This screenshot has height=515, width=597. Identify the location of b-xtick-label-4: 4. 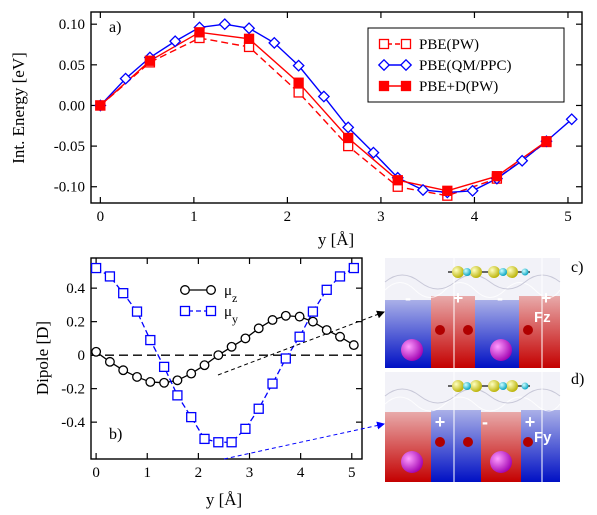
(301, 473).